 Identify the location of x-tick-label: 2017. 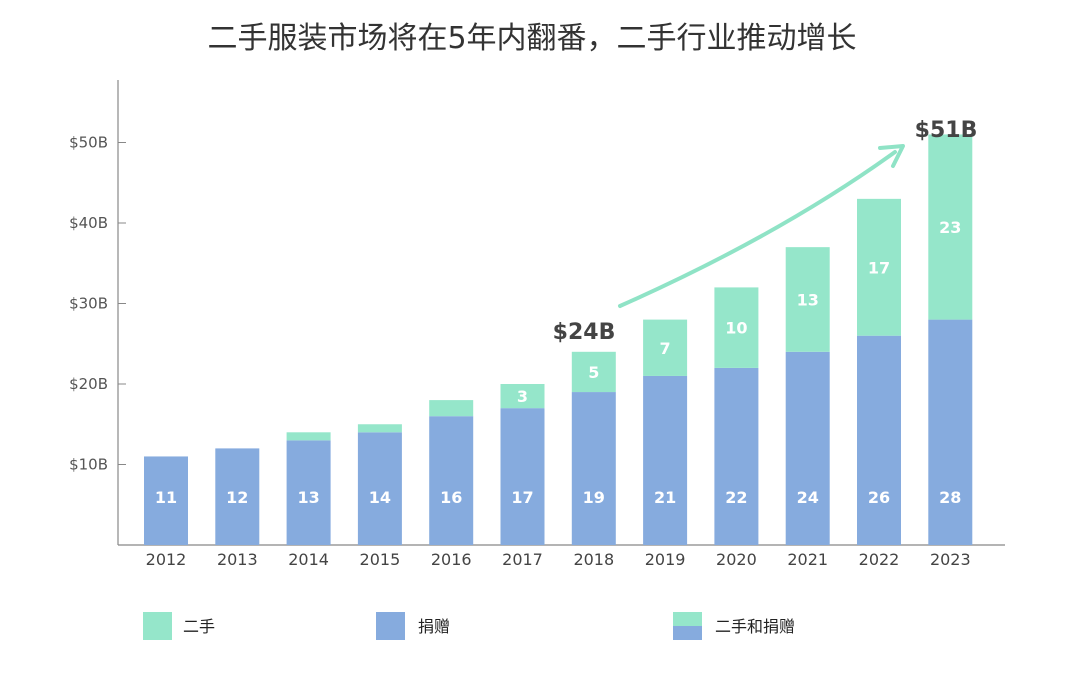
(522, 559).